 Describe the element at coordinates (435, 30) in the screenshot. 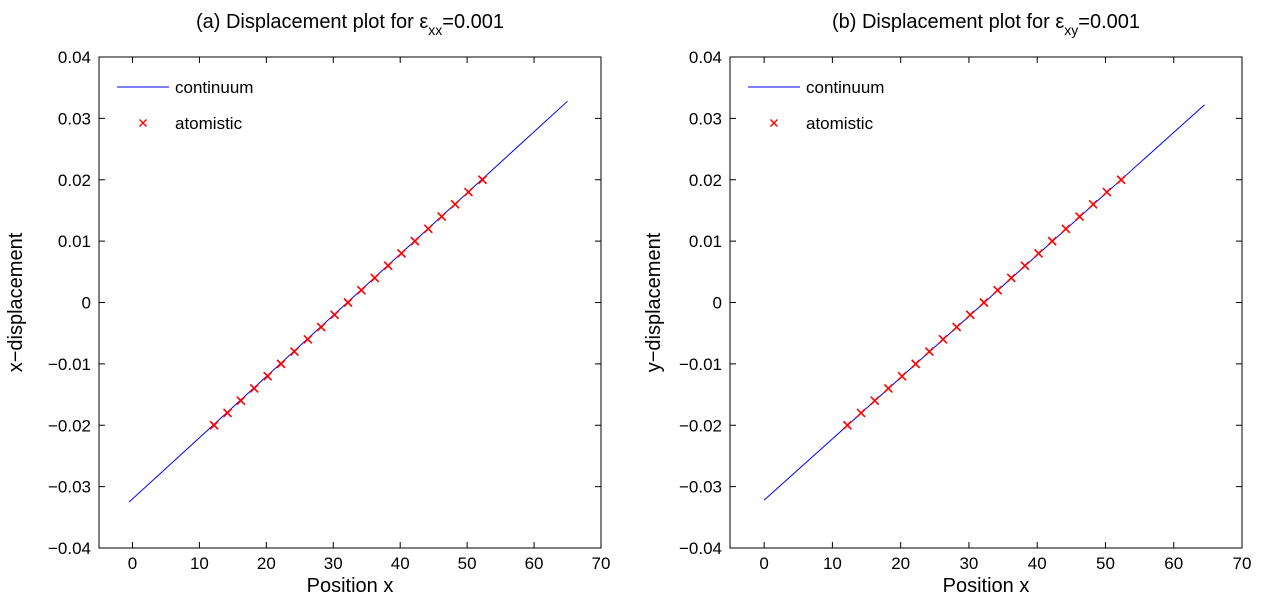

I see `chart-title-subscript: xx` at that location.